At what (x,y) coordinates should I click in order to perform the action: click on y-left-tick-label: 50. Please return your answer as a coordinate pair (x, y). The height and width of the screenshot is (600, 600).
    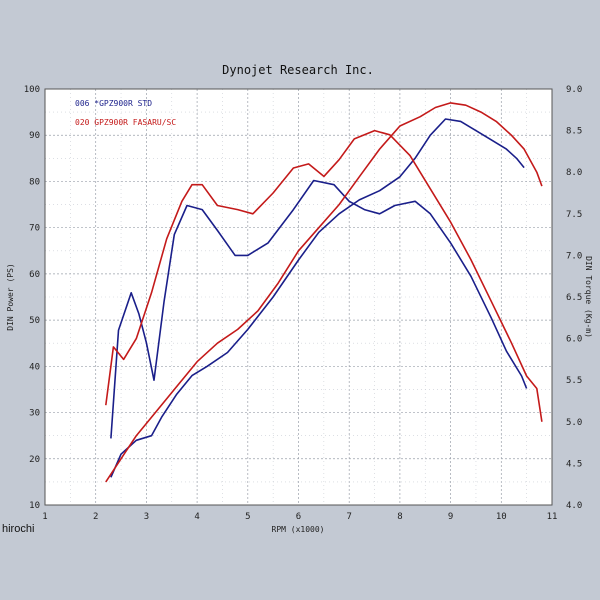
    Looking at the image, I should click on (34, 321).